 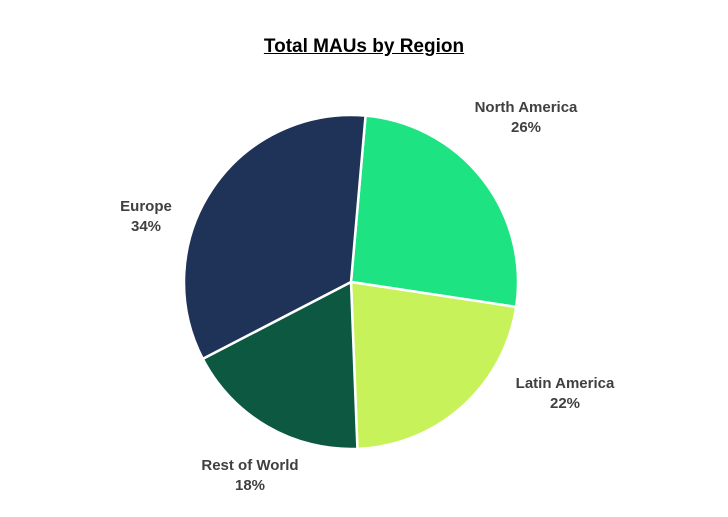 I want to click on slice-value-north-america: 26%, so click(x=526, y=127).